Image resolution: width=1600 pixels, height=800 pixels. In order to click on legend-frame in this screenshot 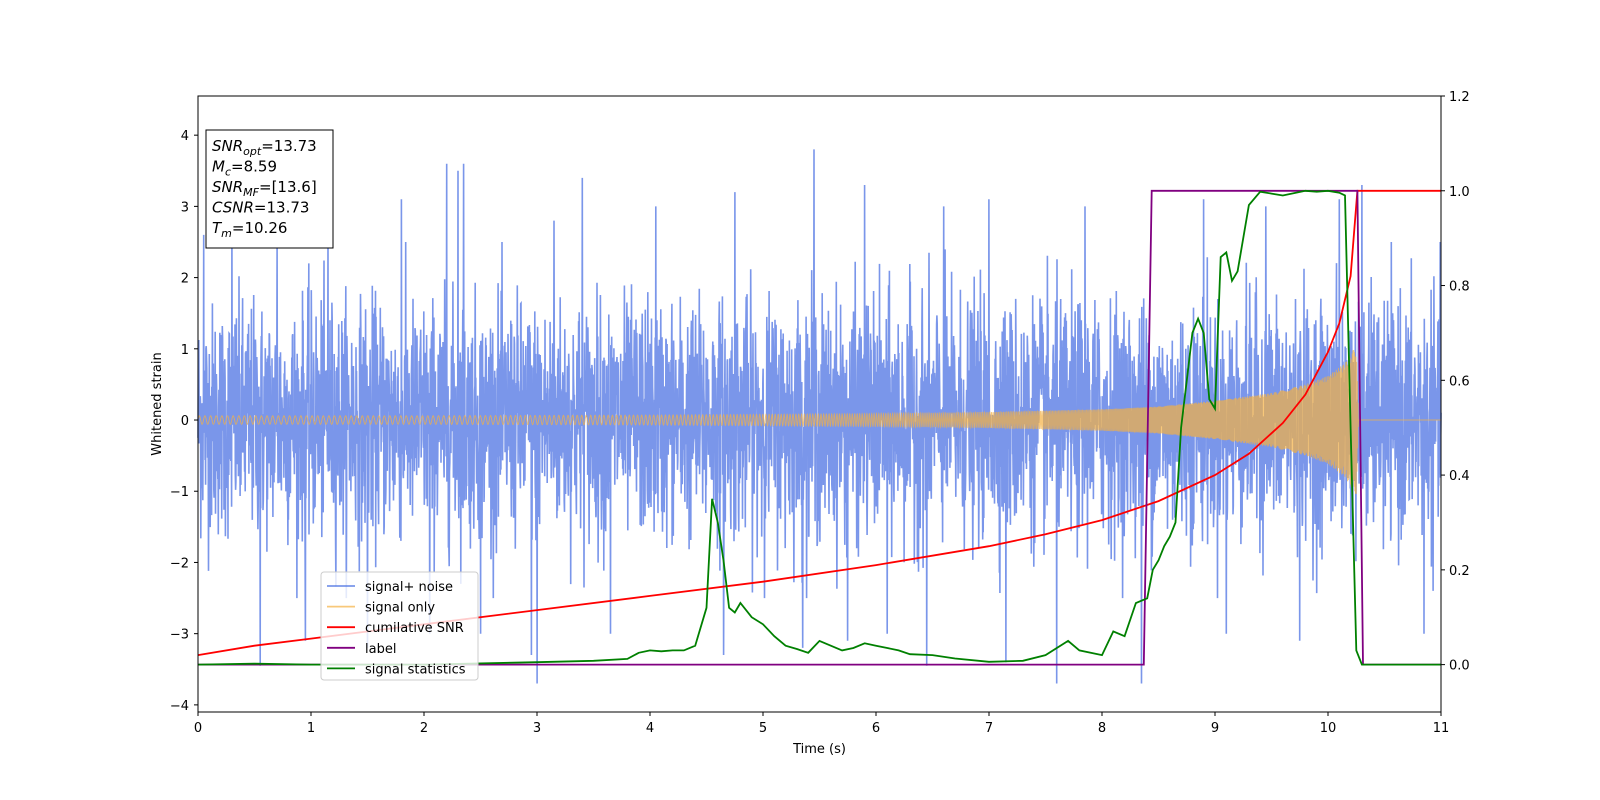, I will do `click(399, 626)`.